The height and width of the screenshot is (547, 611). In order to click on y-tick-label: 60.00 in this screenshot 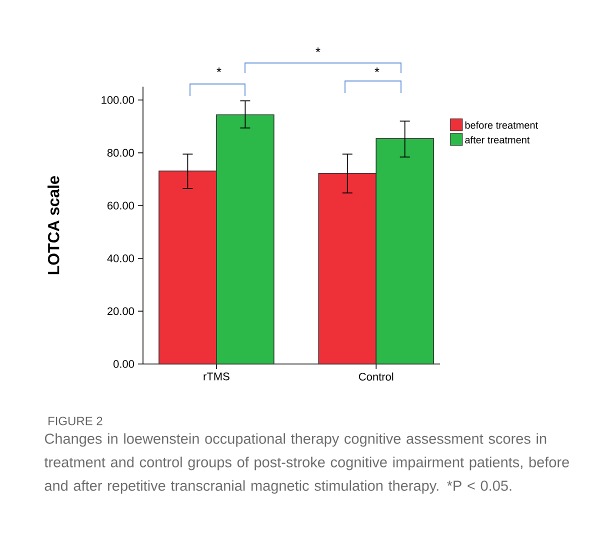, I will do `click(121, 206)`.